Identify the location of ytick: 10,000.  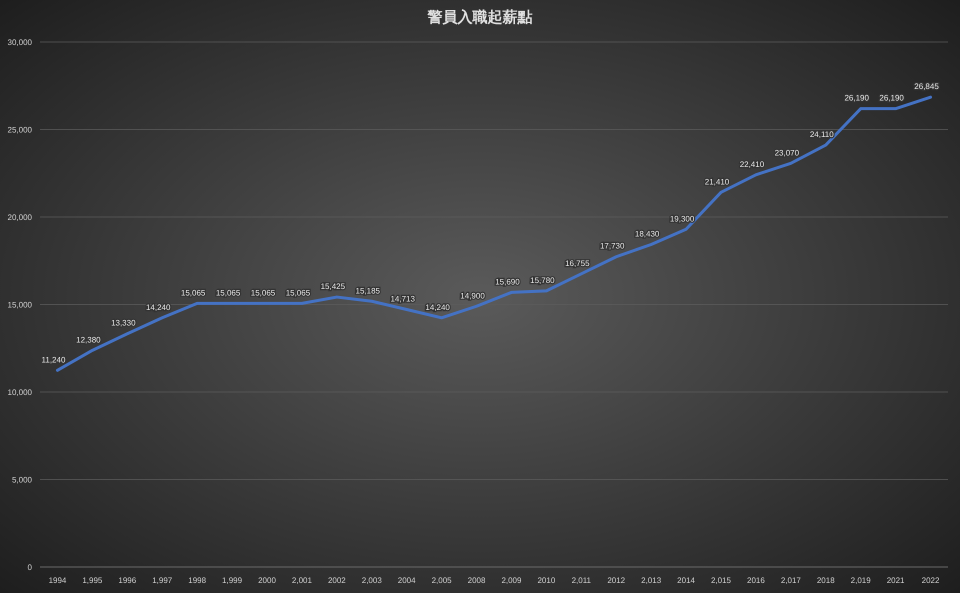
(20, 392).